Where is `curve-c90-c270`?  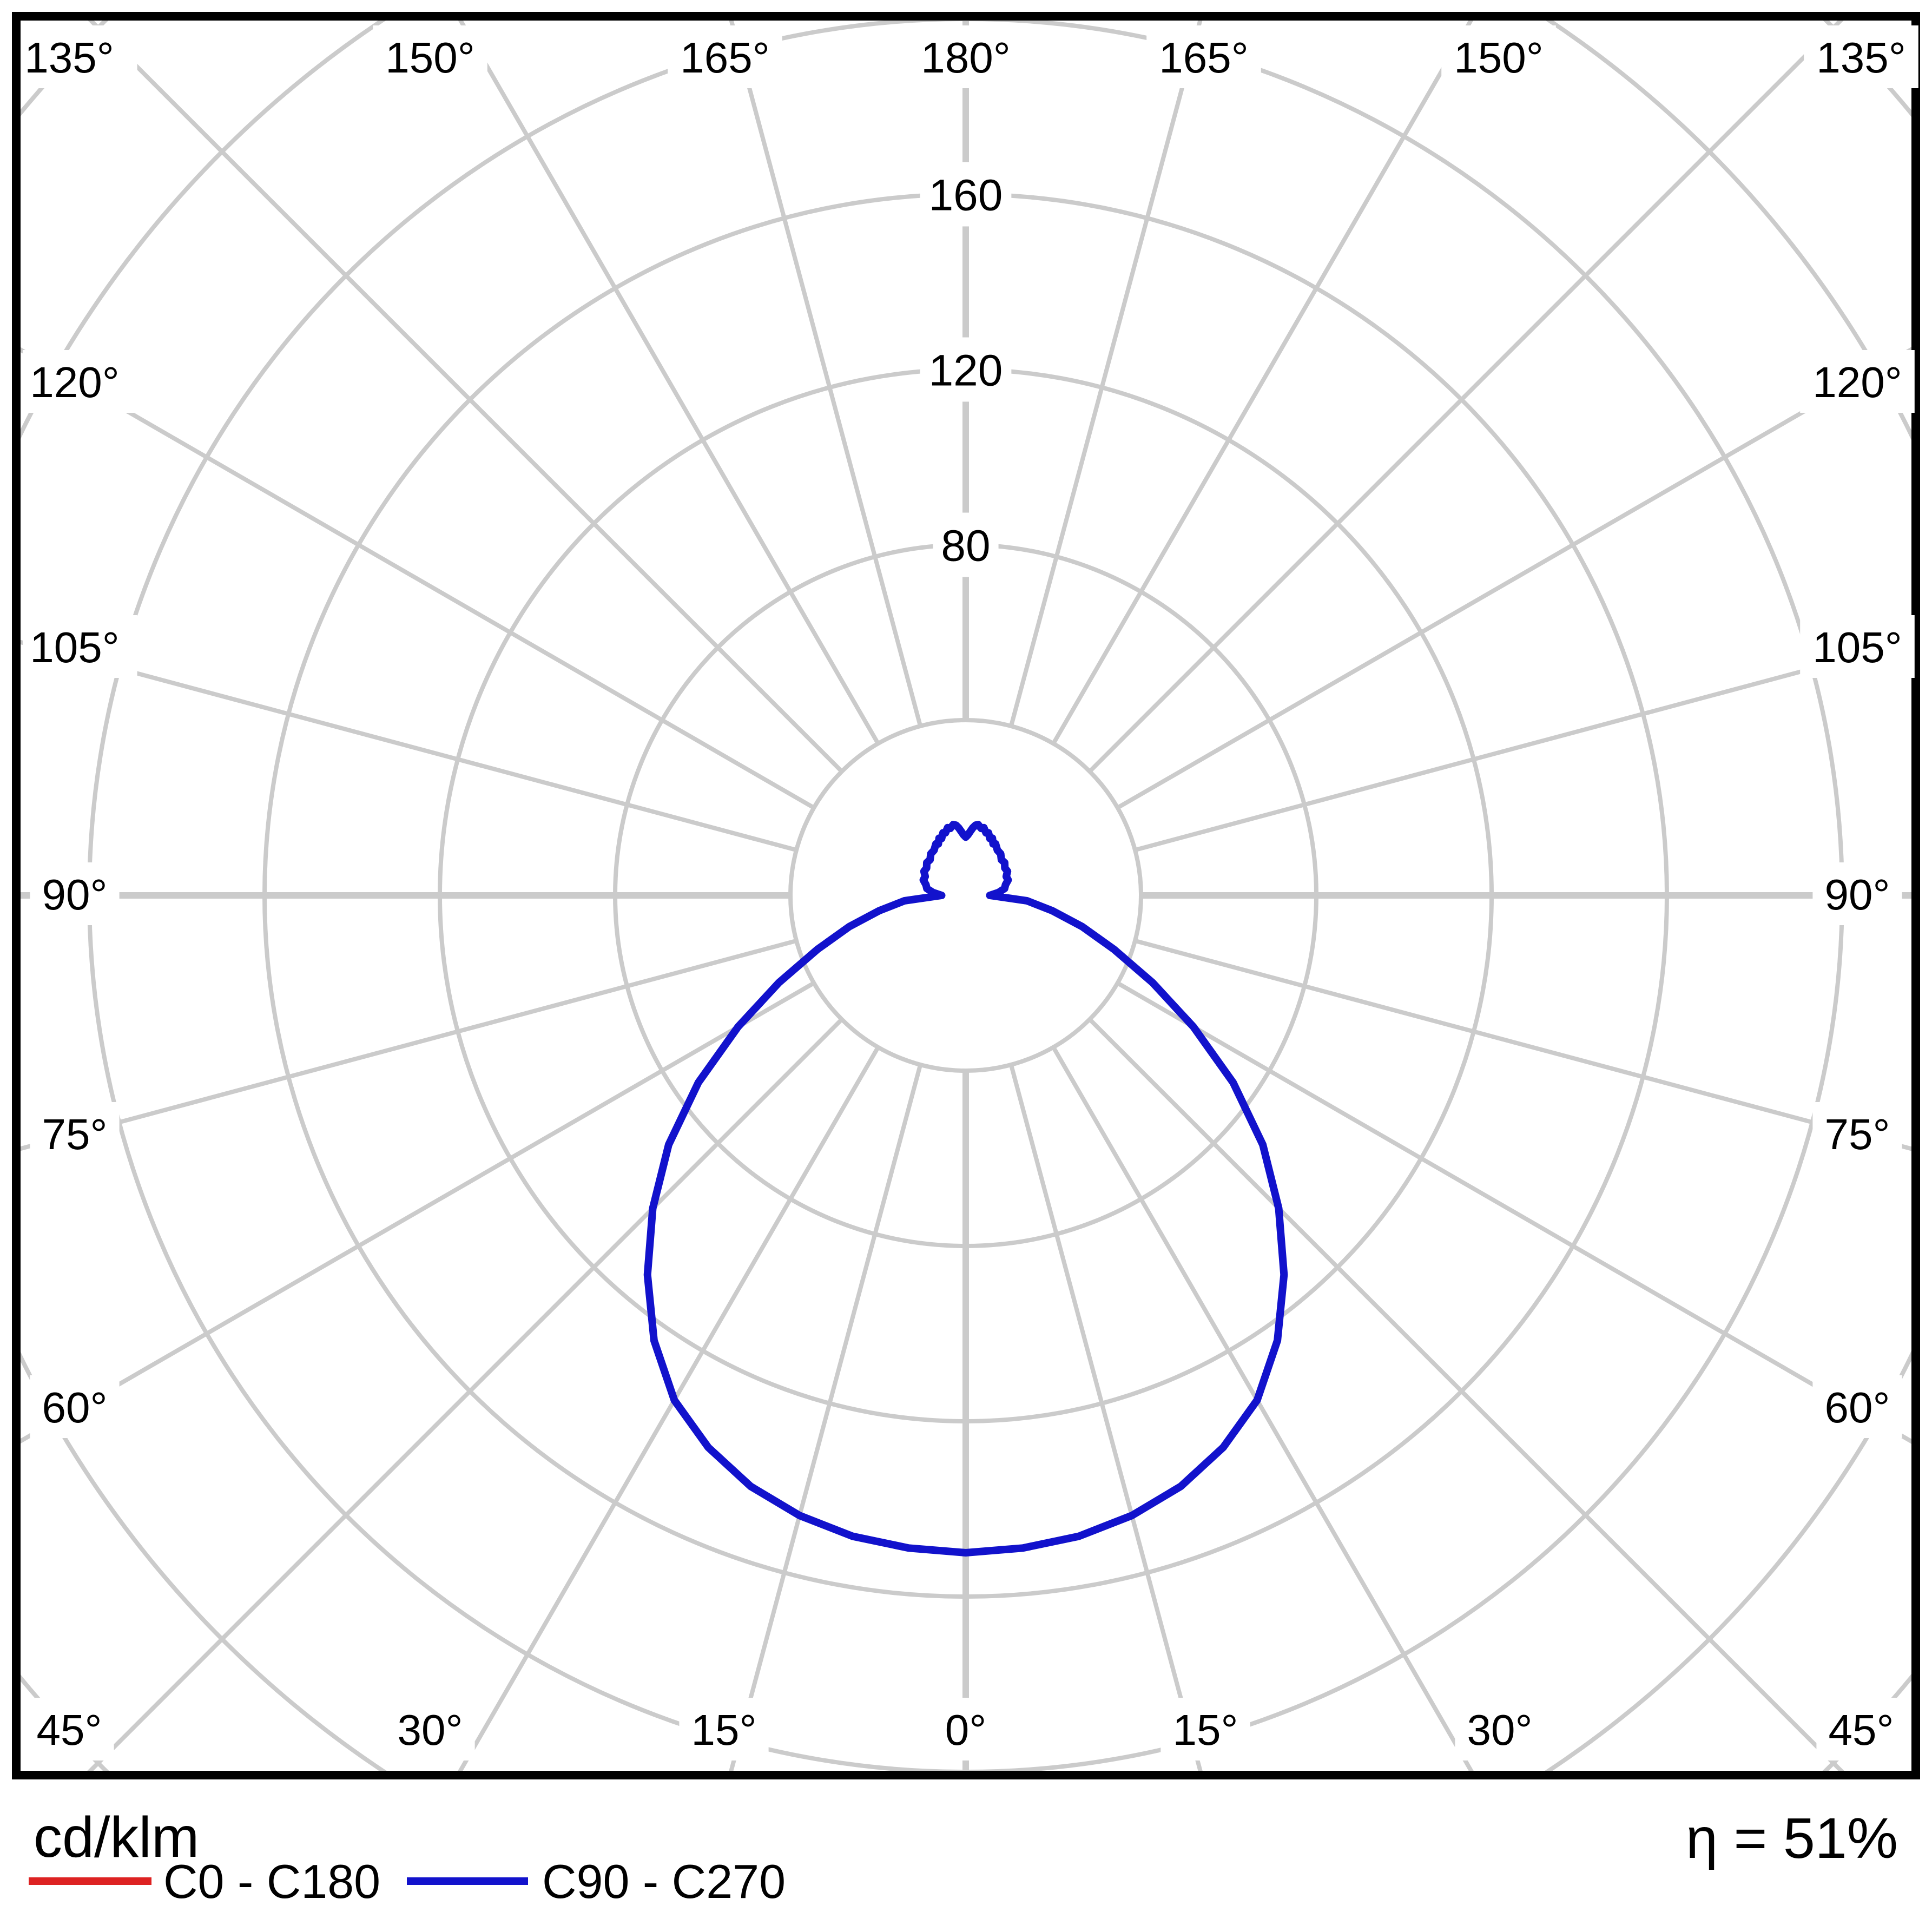
curve-c90-c270 is located at coordinates (965, 1189).